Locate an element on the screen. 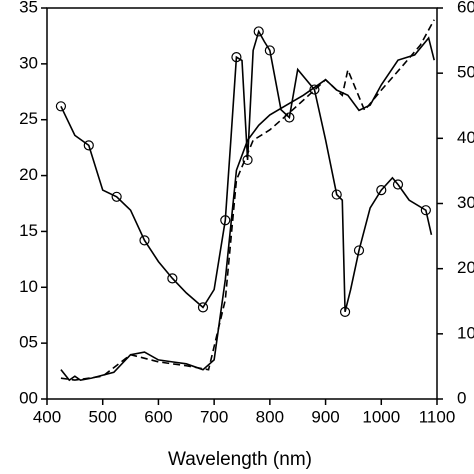 The width and height of the screenshot is (474, 474). x-tick-label: 400 is located at coordinates (47, 416).